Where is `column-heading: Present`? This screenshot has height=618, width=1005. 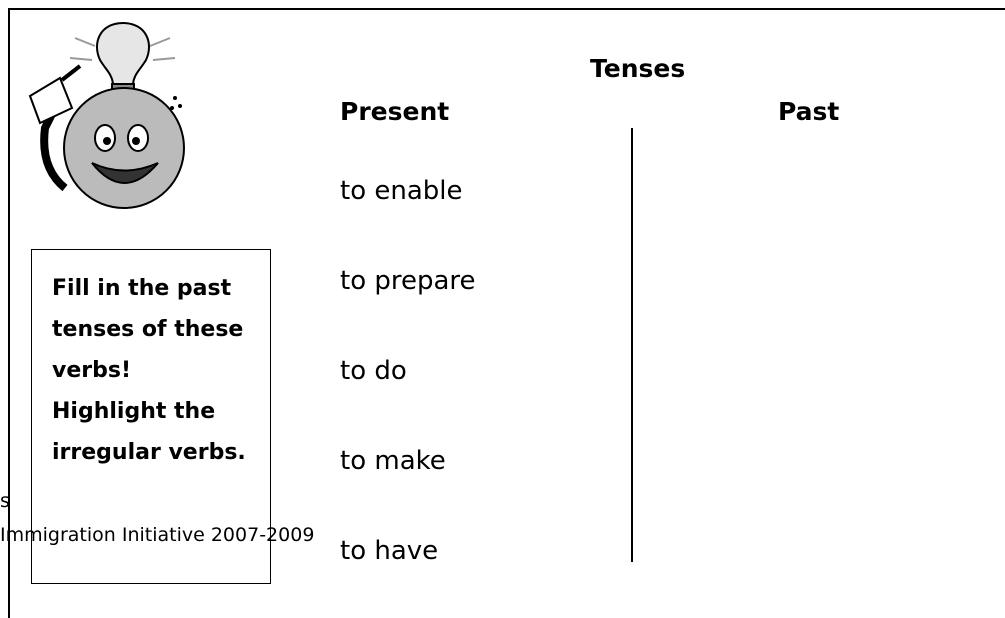 column-heading: Present is located at coordinates (395, 111).